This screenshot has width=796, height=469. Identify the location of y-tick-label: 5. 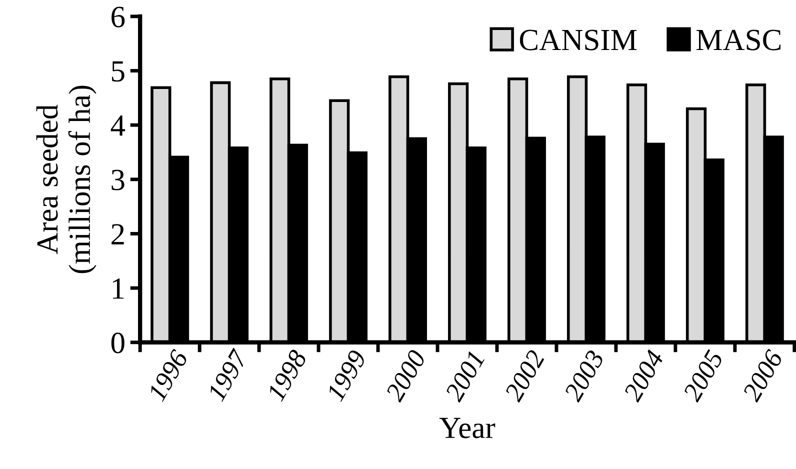
(118, 71).